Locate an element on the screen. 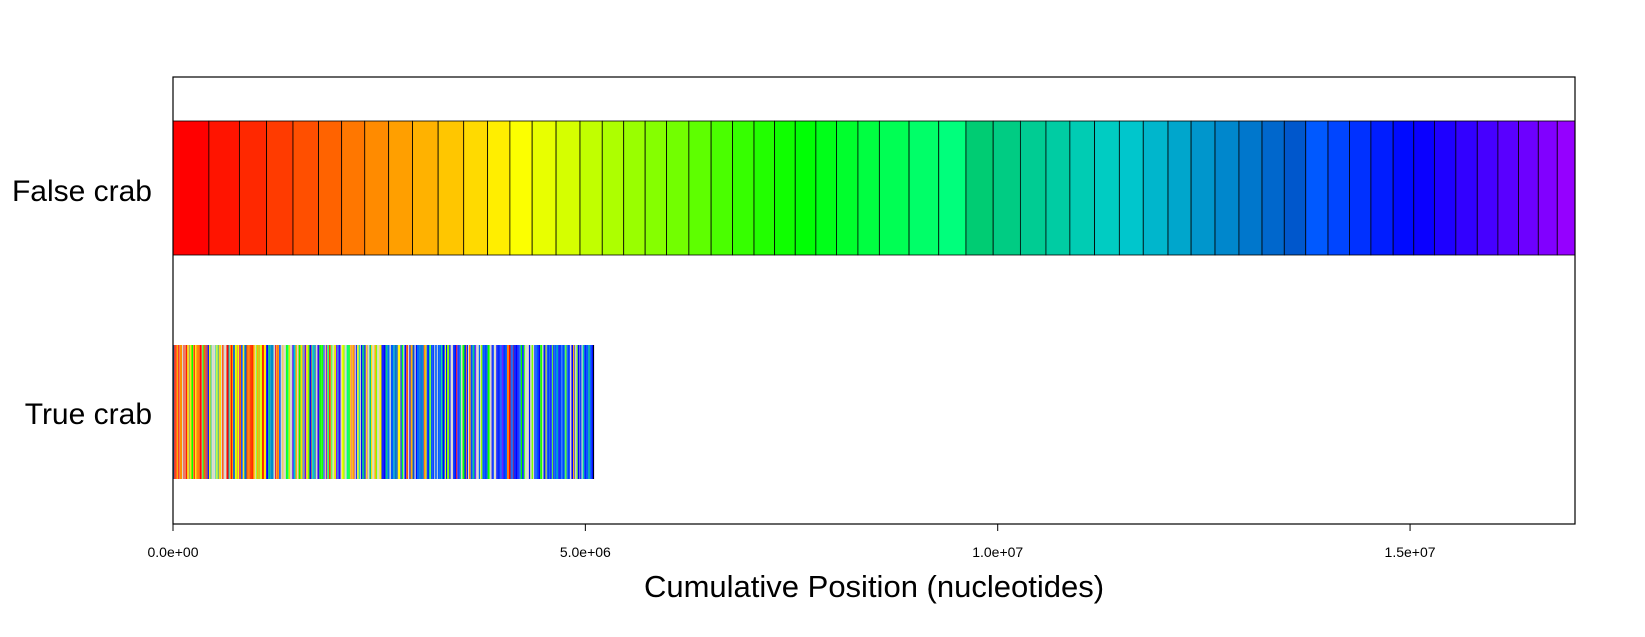 This screenshot has width=1645, height=637. x-tick-label: 5.0e+06 is located at coordinates (585, 552).